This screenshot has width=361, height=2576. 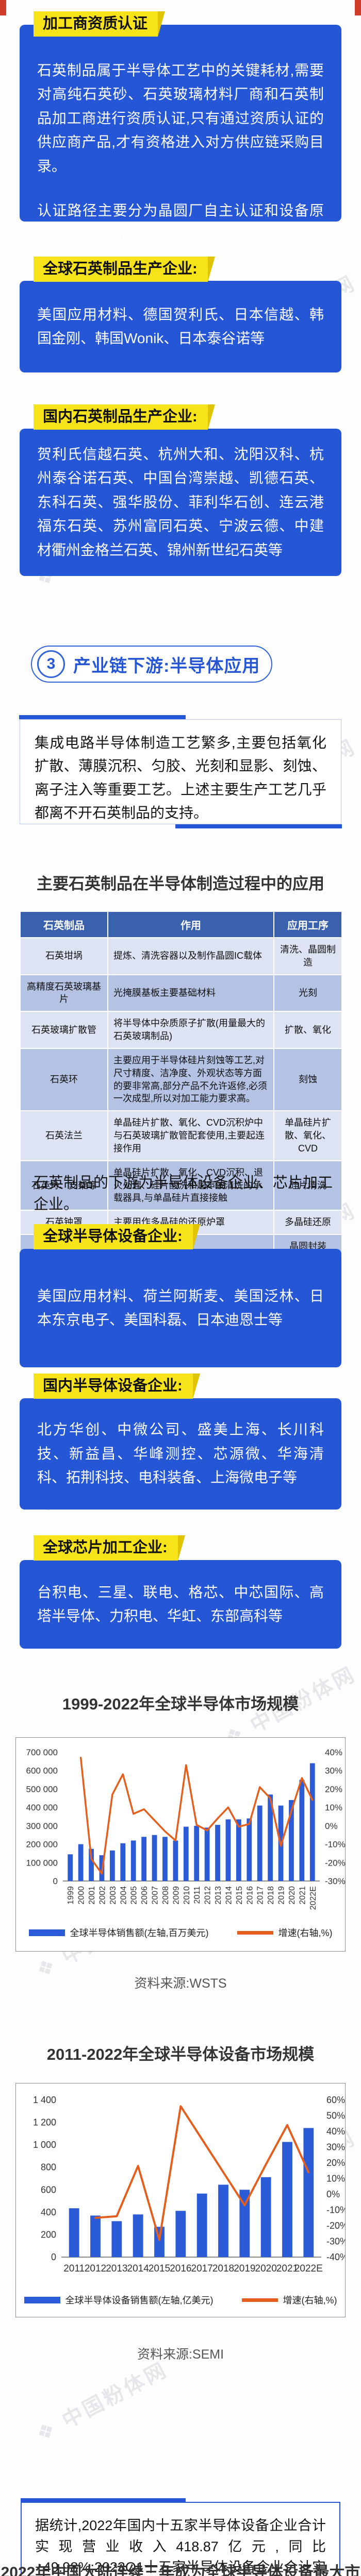 I want to click on category-label: 2020, so click(x=266, y=2268).